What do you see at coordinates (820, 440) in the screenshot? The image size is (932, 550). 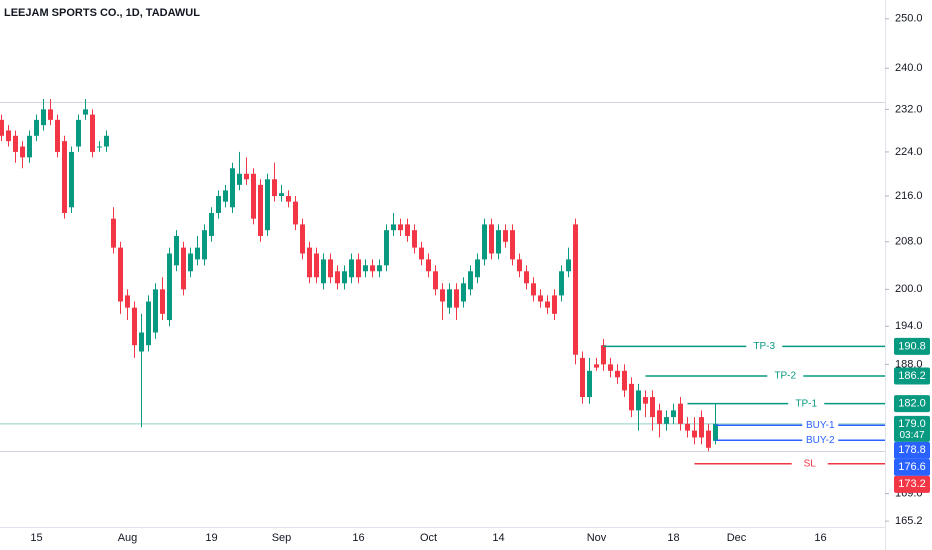 I see `annotation-label: BUY-2` at bounding box center [820, 440].